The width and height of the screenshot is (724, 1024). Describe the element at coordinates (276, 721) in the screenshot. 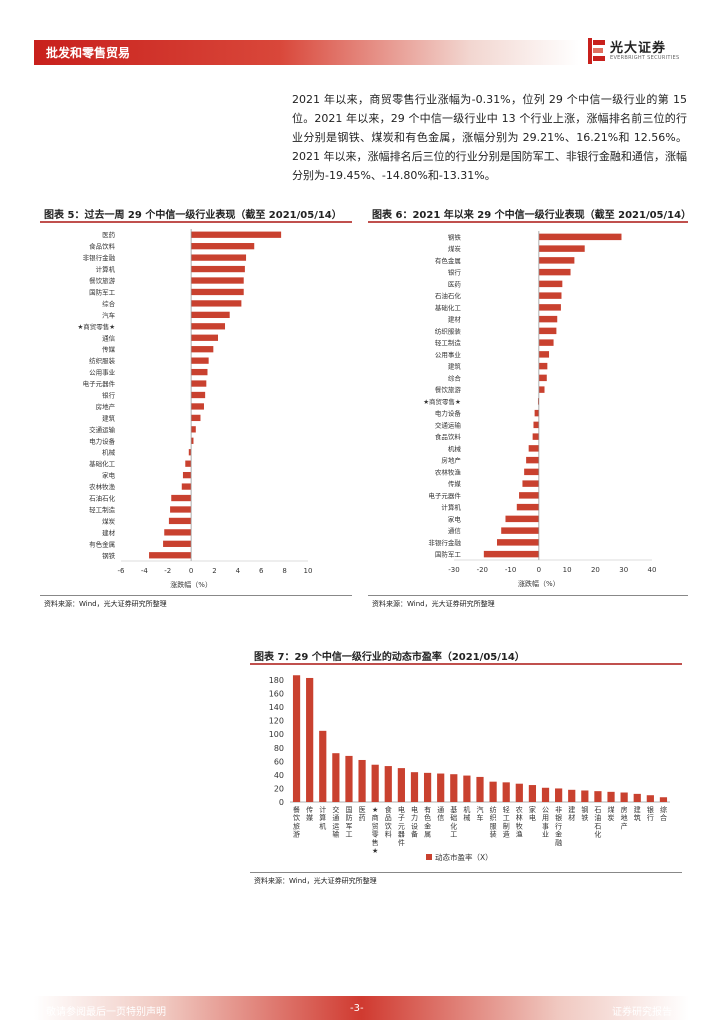

I see `tick-label: 120` at that location.